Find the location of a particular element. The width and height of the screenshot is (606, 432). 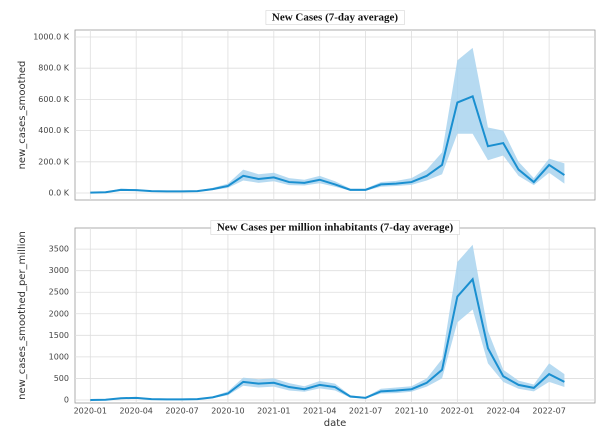

y-tick-label: 600.0 K is located at coordinates (53, 99).